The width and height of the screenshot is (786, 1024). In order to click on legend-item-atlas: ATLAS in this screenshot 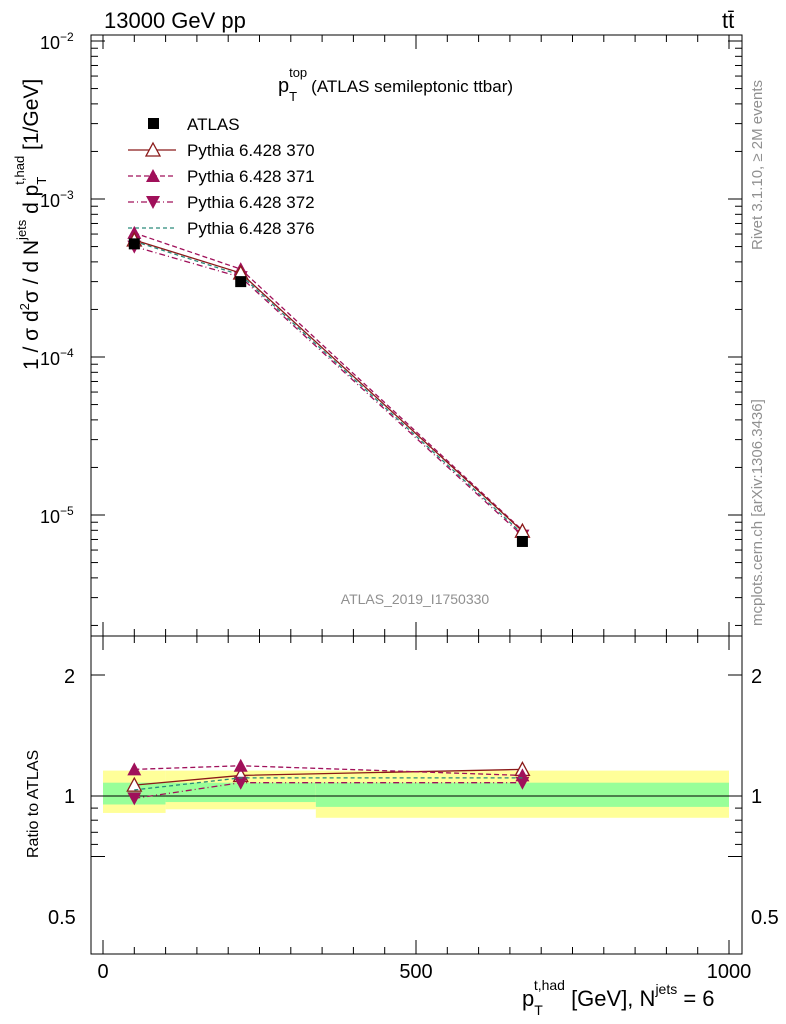, I will do `click(194, 124)`.